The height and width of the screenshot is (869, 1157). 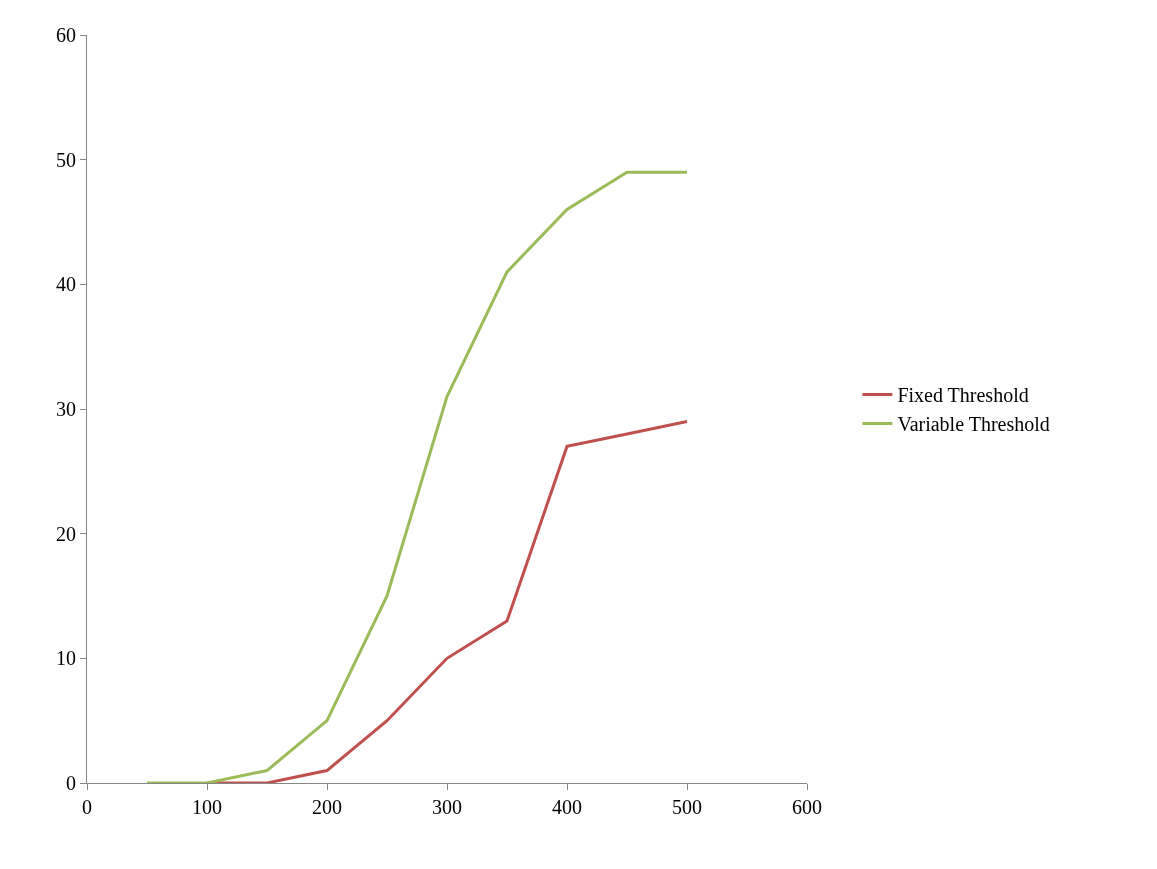 What do you see at coordinates (327, 807) in the screenshot?
I see `x-tick-label: 200` at bounding box center [327, 807].